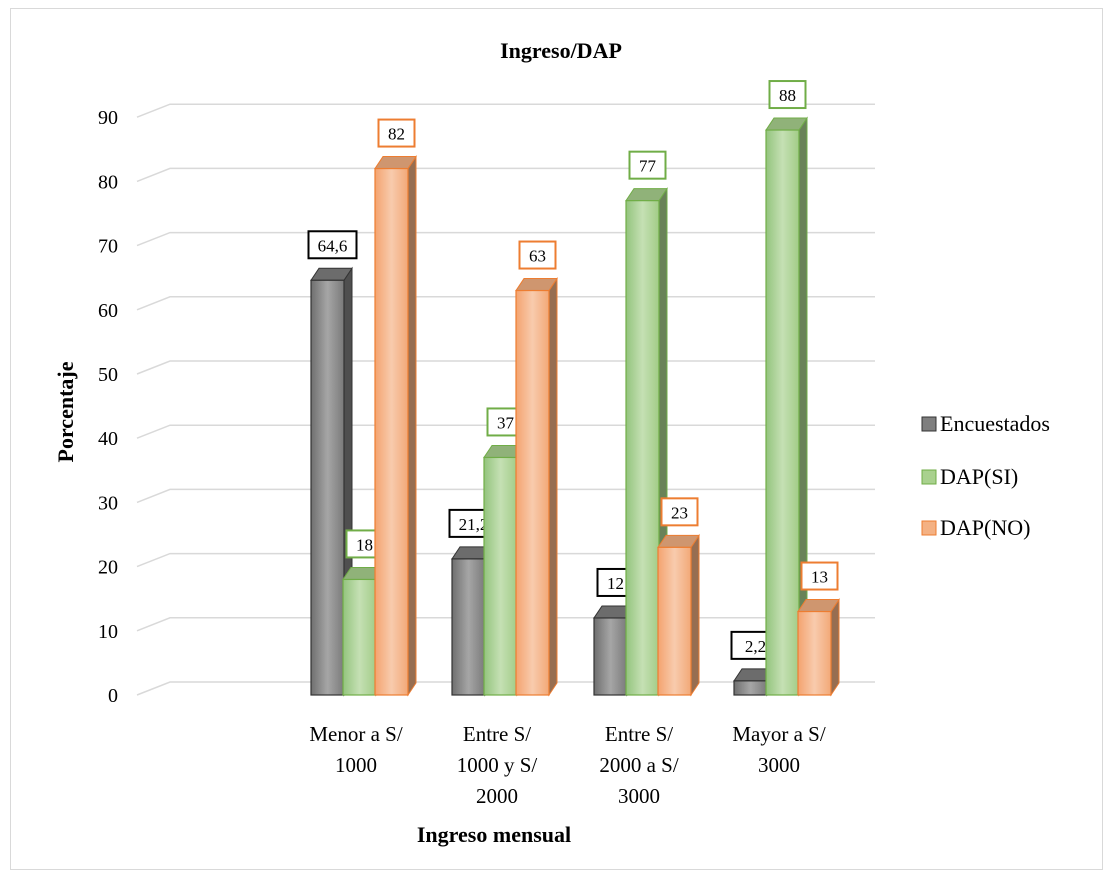  I want to click on y-axis-title: Porcentaje, so click(65, 411).